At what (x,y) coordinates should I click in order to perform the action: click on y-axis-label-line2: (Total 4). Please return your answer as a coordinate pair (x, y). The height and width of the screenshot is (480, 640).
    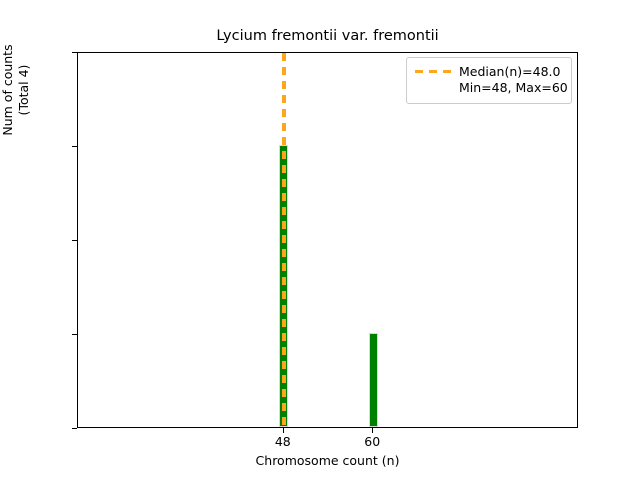
    Looking at the image, I should click on (23, 90).